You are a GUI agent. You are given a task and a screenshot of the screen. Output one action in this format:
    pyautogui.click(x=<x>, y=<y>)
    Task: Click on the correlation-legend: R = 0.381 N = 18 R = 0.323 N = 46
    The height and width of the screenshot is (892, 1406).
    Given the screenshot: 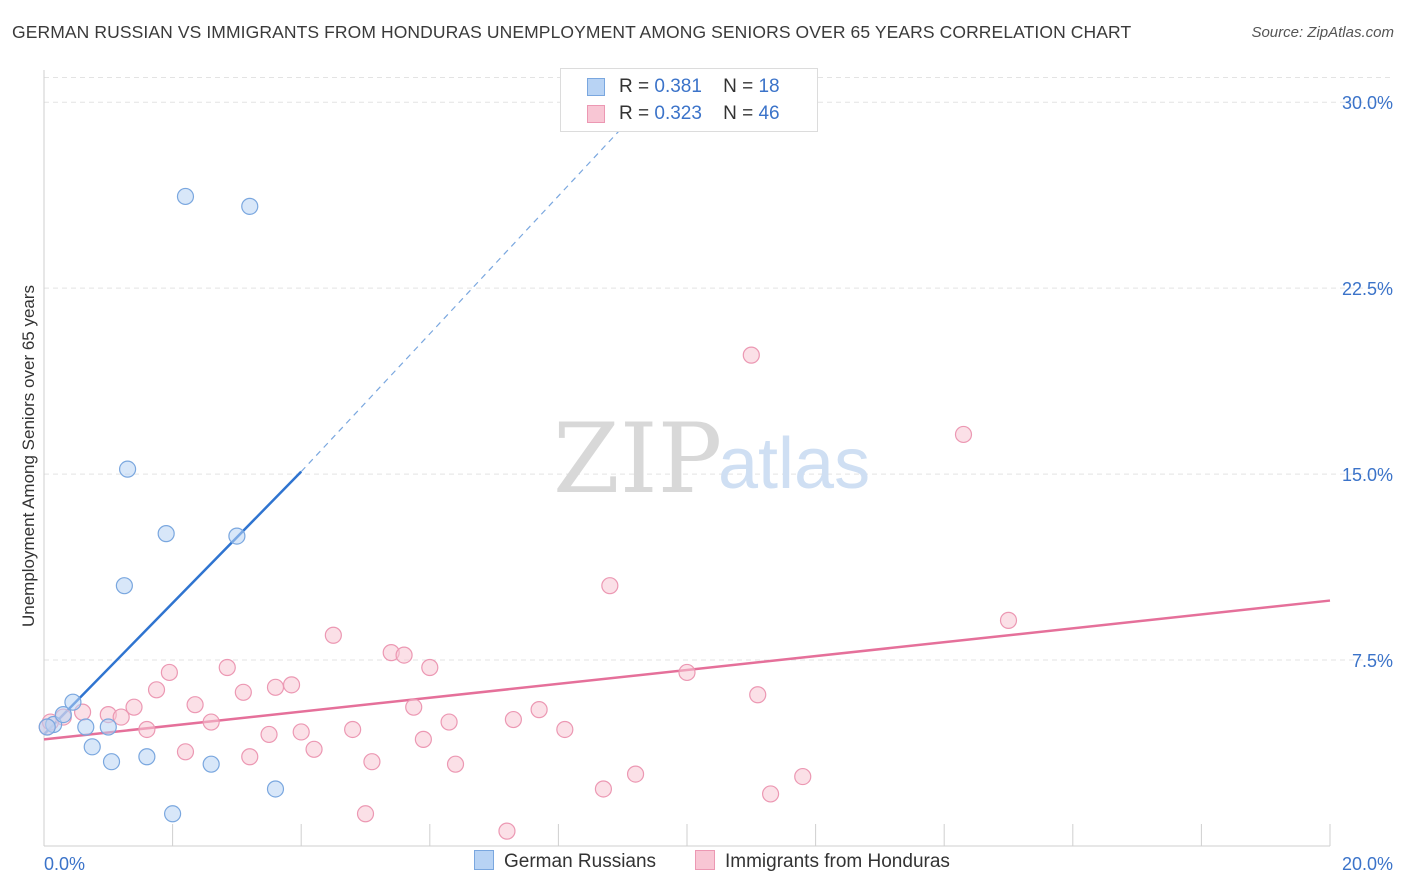 What is the action you would take?
    pyautogui.click(x=689, y=100)
    